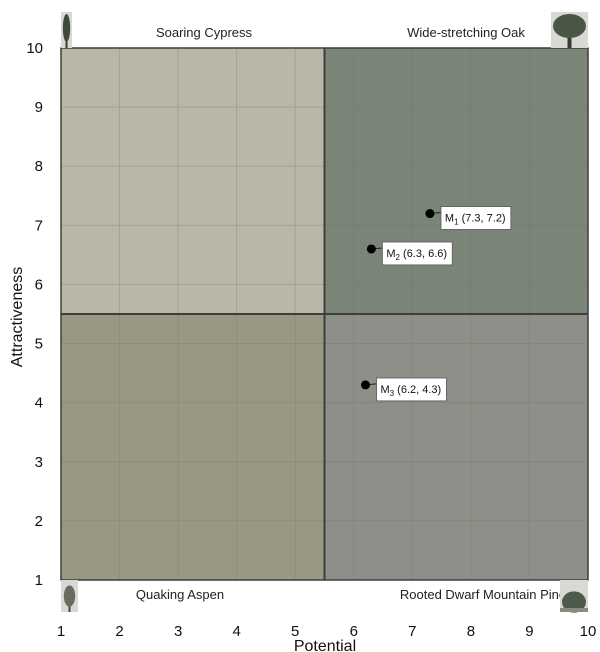 The image size is (600, 652). Describe the element at coordinates (39, 580) in the screenshot. I see `y-tick-label: 1` at that location.